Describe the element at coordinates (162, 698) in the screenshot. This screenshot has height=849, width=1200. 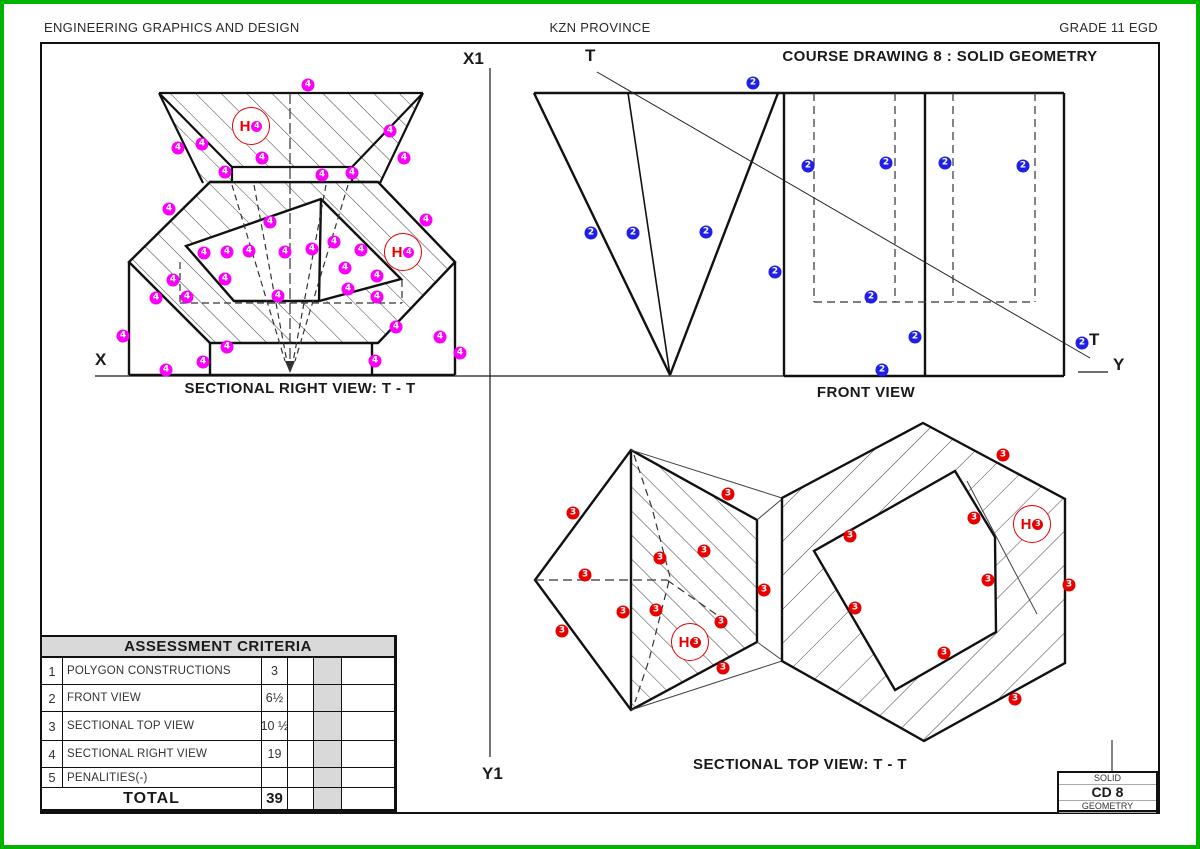
I see `row-description: FRONT VIEW` at that location.